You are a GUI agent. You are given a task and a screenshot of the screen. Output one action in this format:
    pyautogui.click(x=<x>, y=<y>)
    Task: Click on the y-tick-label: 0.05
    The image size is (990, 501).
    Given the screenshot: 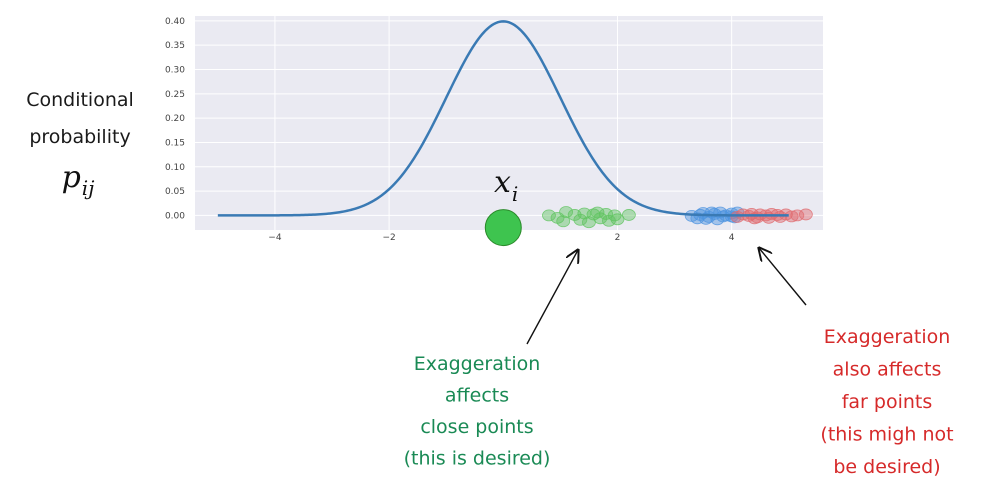 What is the action you would take?
    pyautogui.click(x=175, y=192)
    